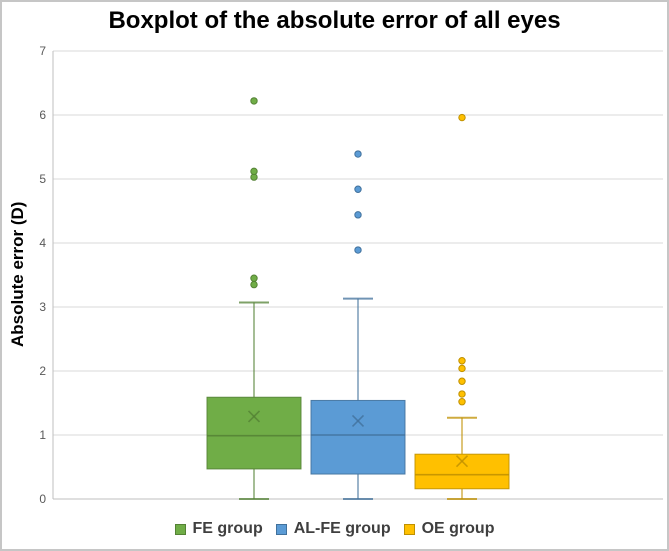 The image size is (669, 551). Describe the element at coordinates (180, 529) in the screenshot. I see `legend-swatch-fe-icon` at that location.